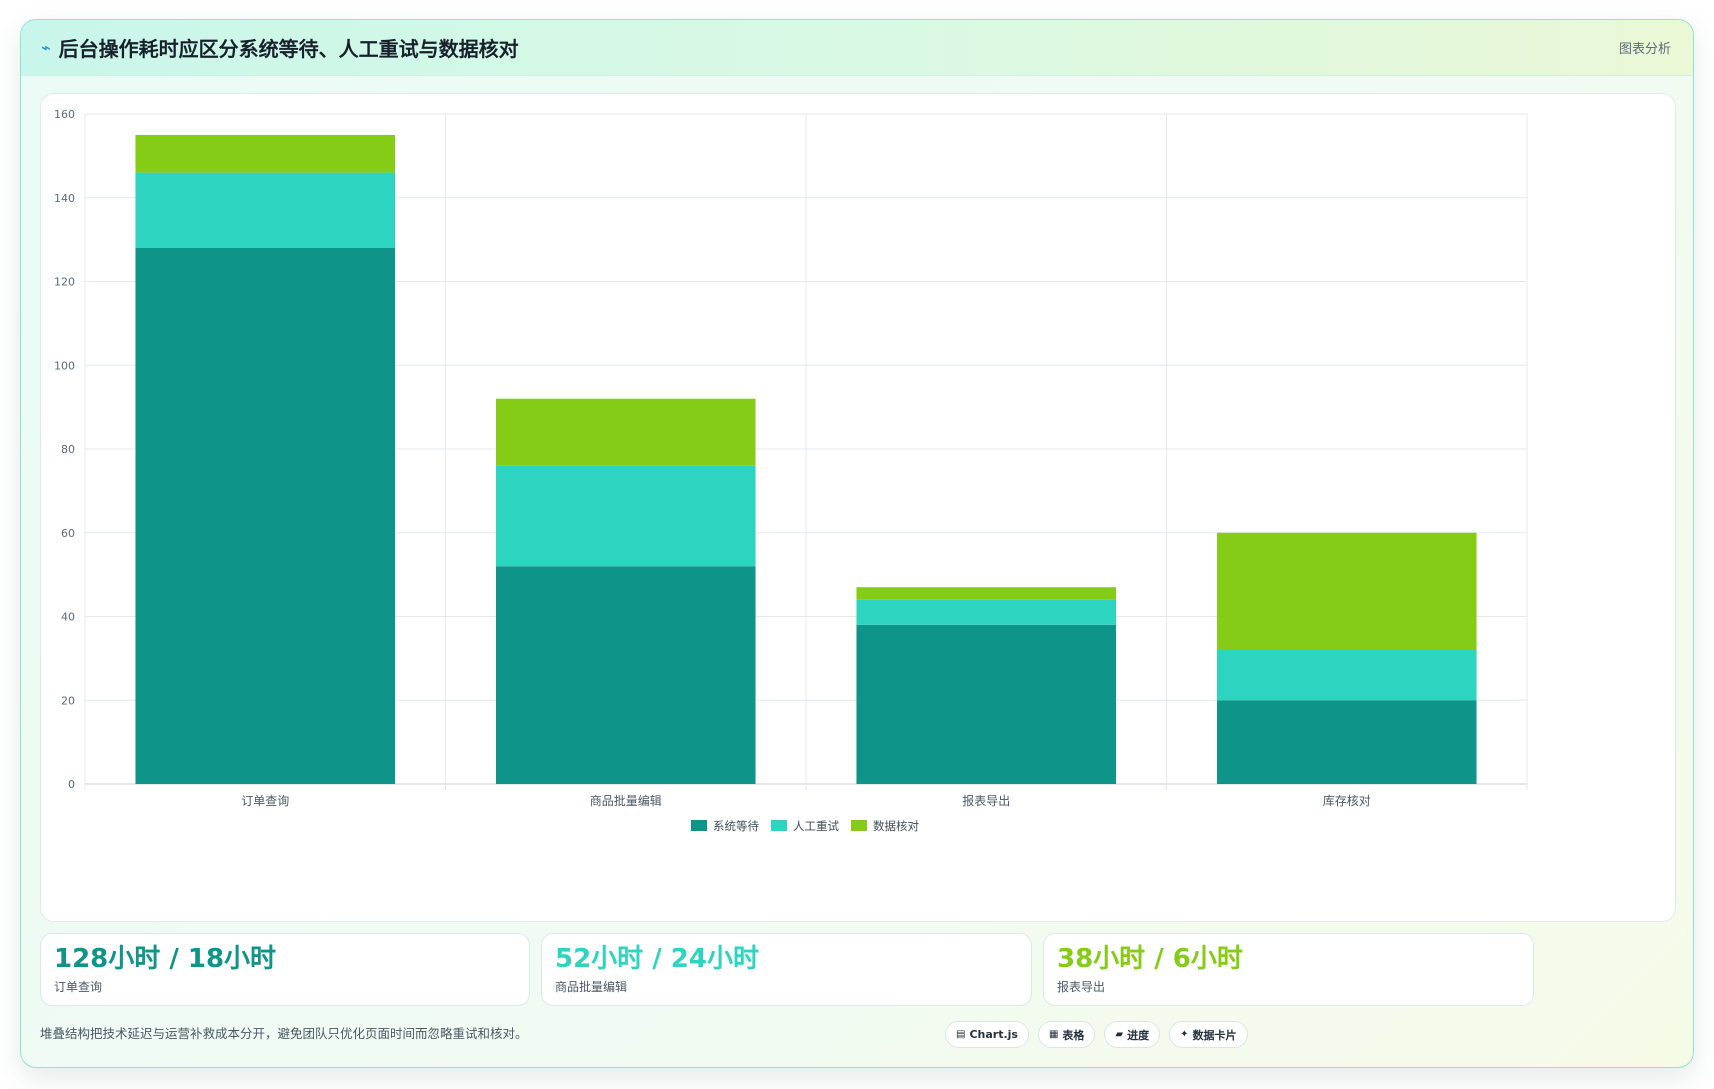 The image size is (1714, 1089). What do you see at coordinates (896, 826) in the screenshot?
I see `legend-label: 数据核对` at bounding box center [896, 826].